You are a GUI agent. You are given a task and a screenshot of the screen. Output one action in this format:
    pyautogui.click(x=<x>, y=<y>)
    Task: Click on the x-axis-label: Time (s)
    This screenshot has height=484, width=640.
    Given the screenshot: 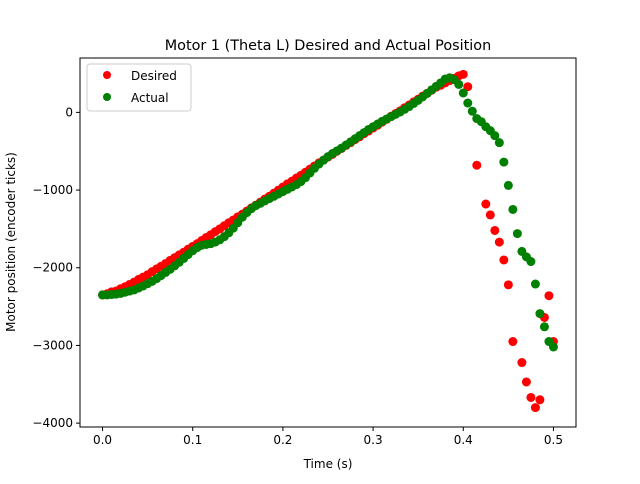 What is the action you would take?
    pyautogui.click(x=328, y=464)
    